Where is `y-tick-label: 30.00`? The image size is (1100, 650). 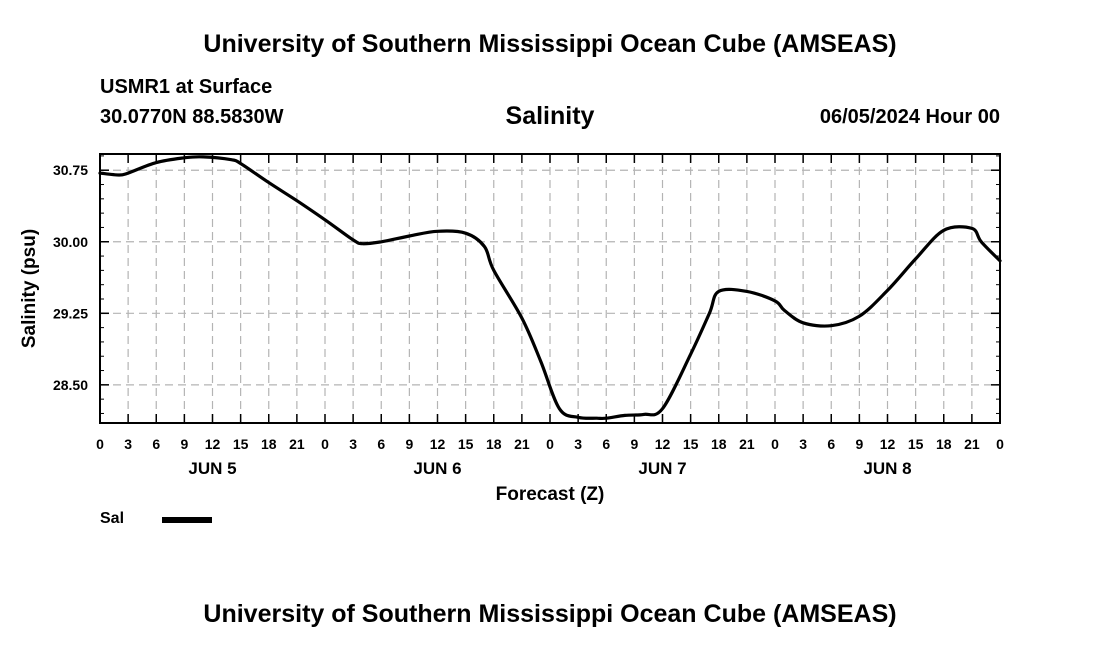 y-tick-label: 30.00 is located at coordinates (70, 242).